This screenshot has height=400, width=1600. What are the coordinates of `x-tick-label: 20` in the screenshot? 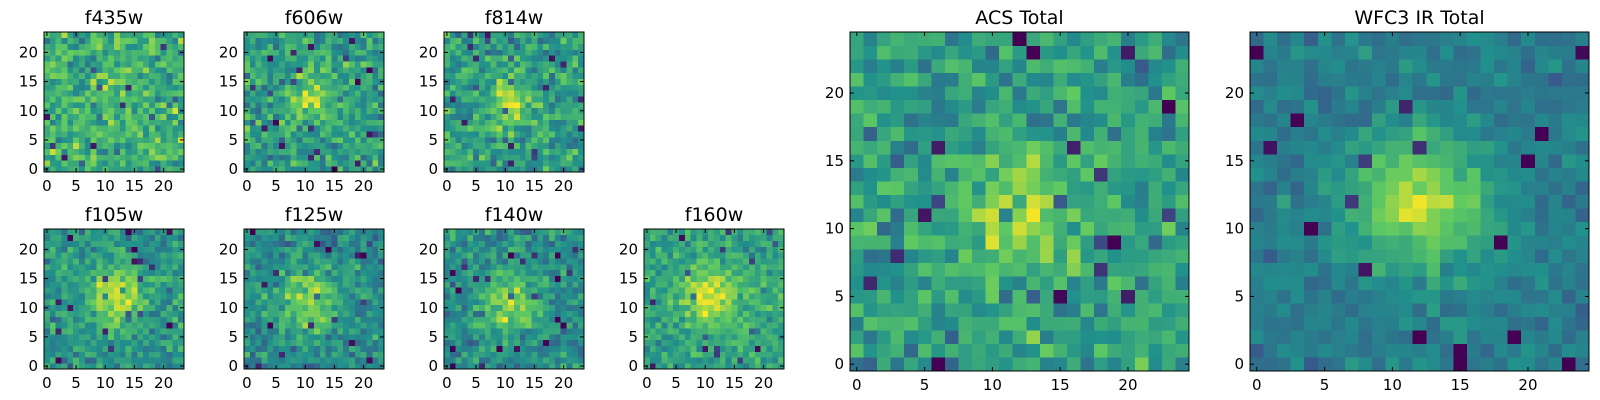 It's located at (163, 383).